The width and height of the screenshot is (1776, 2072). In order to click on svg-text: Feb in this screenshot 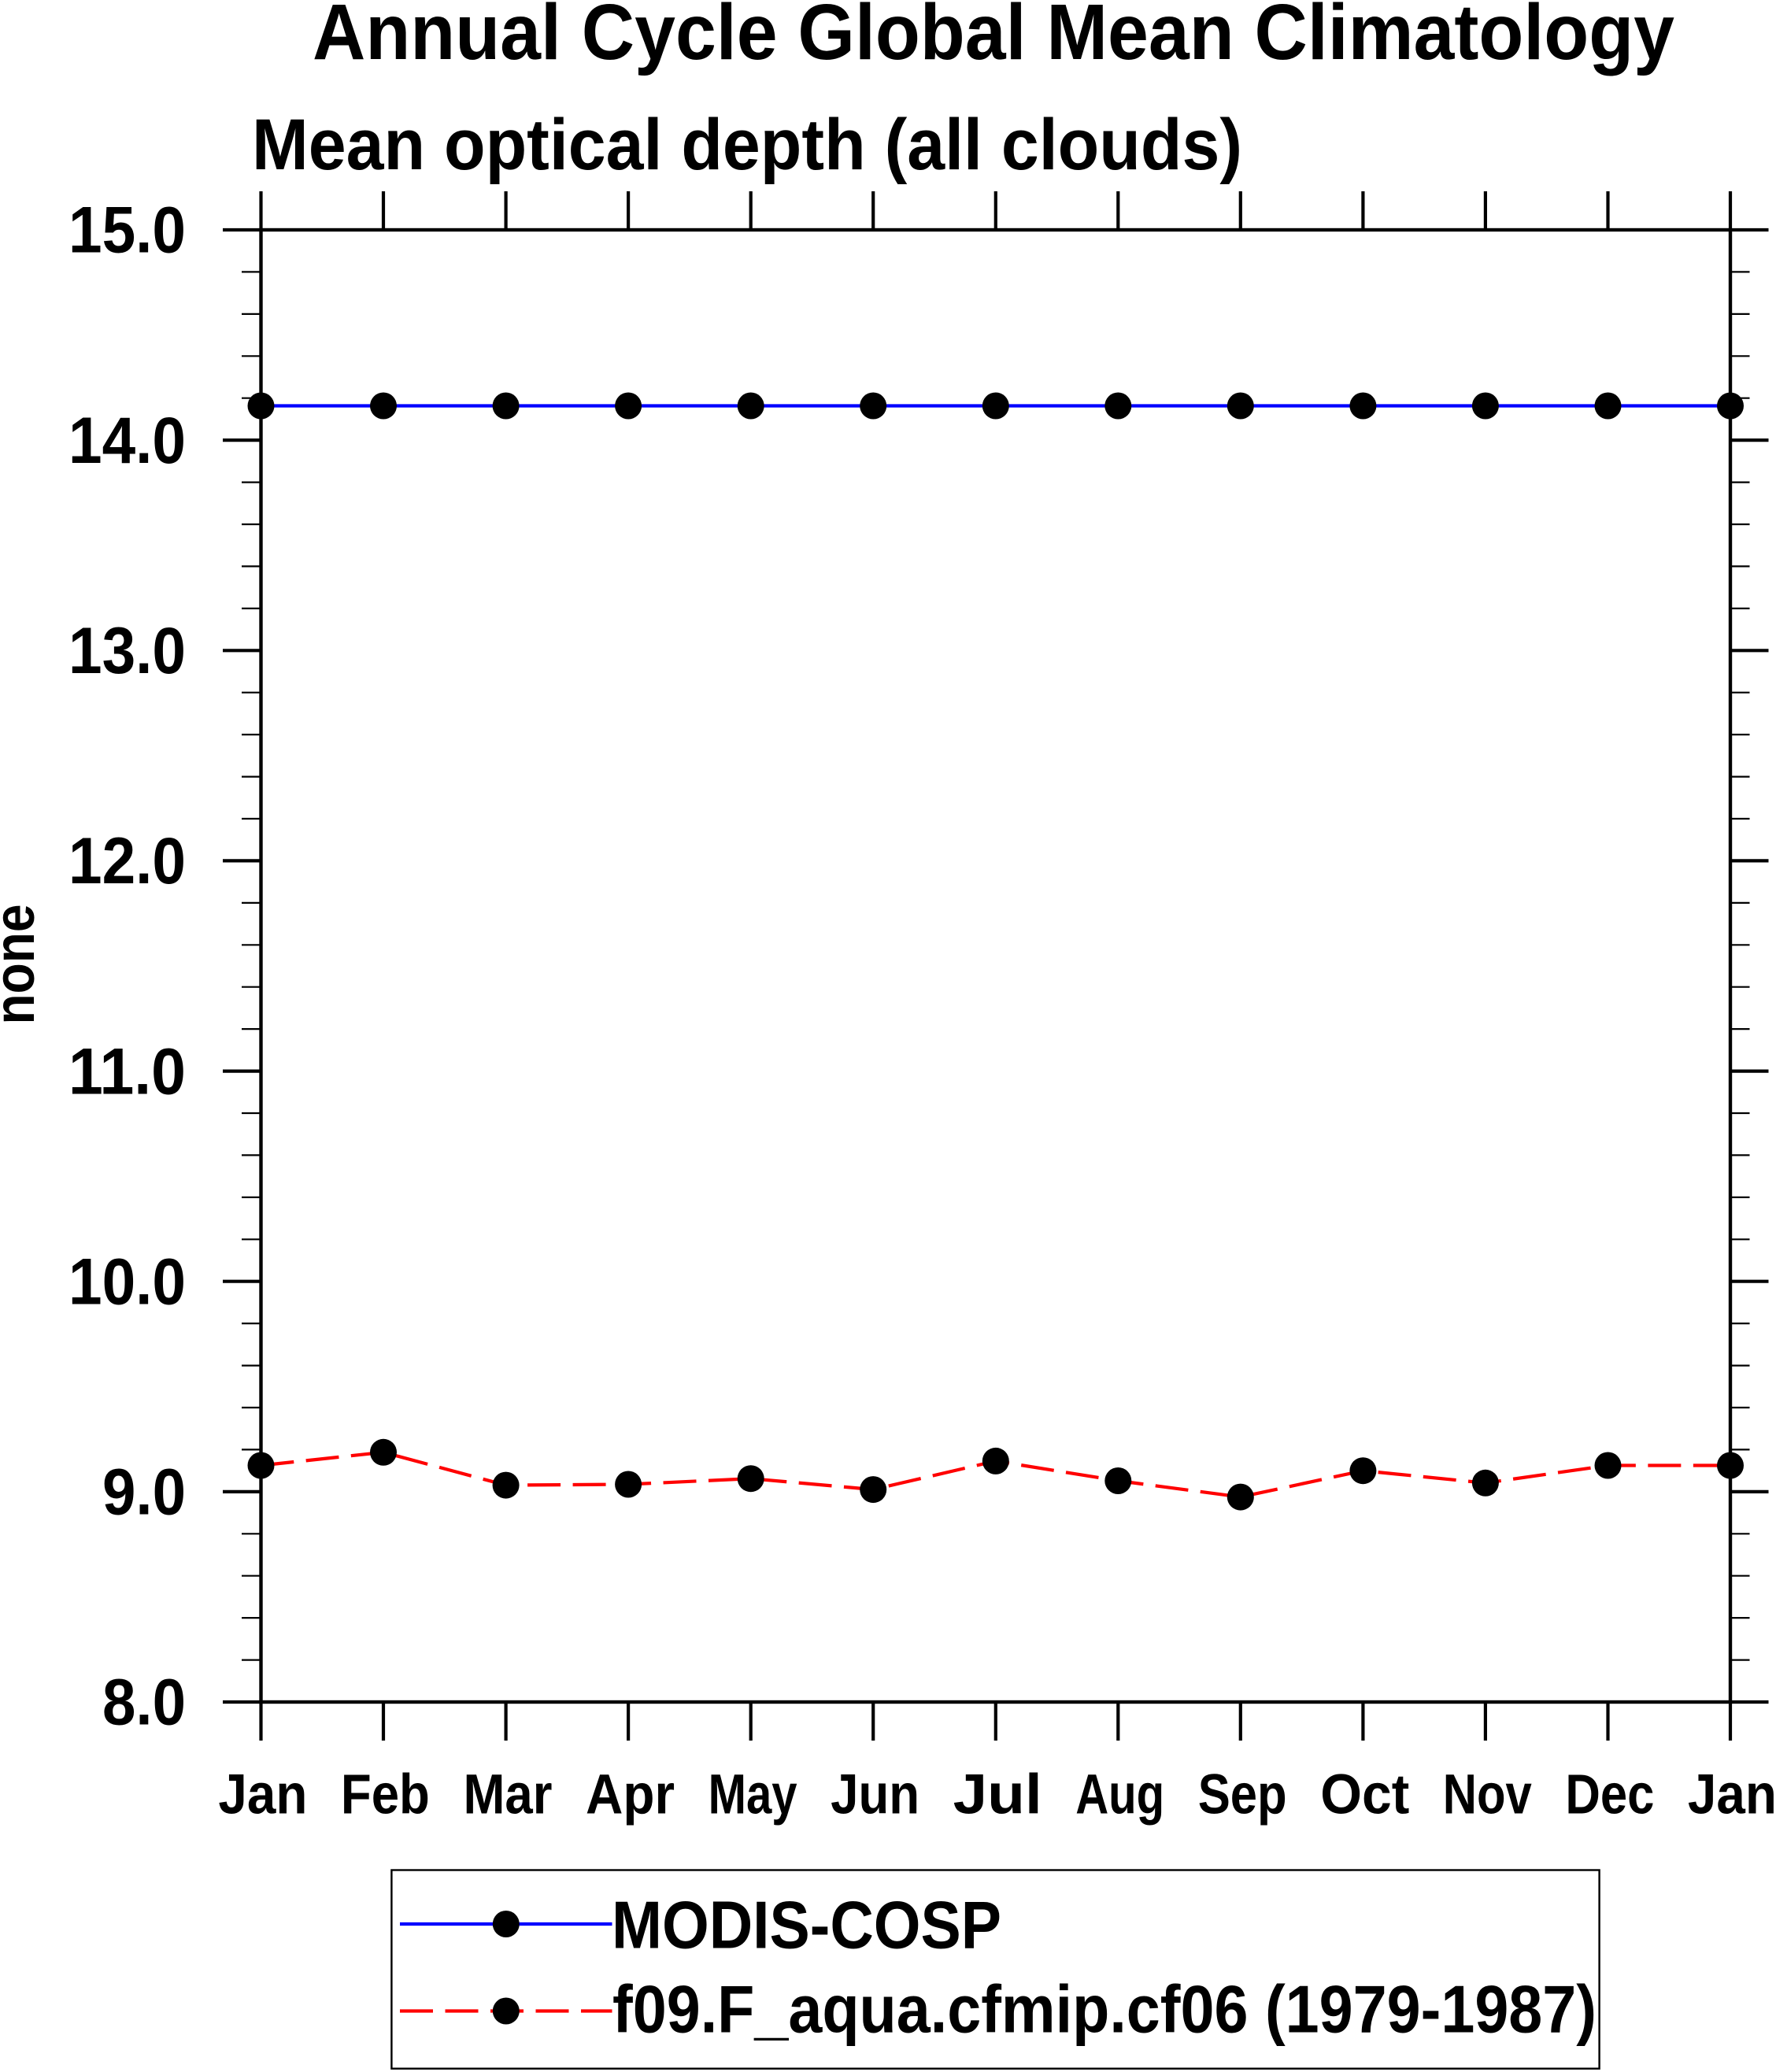, I will do `click(385, 1794)`.